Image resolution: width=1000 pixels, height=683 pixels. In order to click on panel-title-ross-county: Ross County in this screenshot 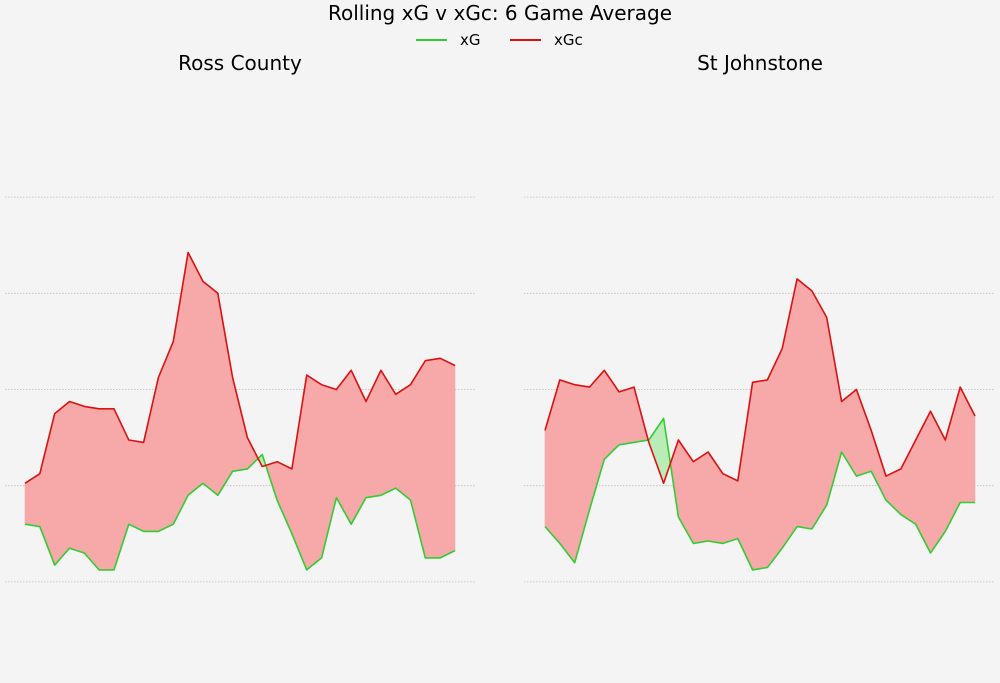, I will do `click(240, 63)`.